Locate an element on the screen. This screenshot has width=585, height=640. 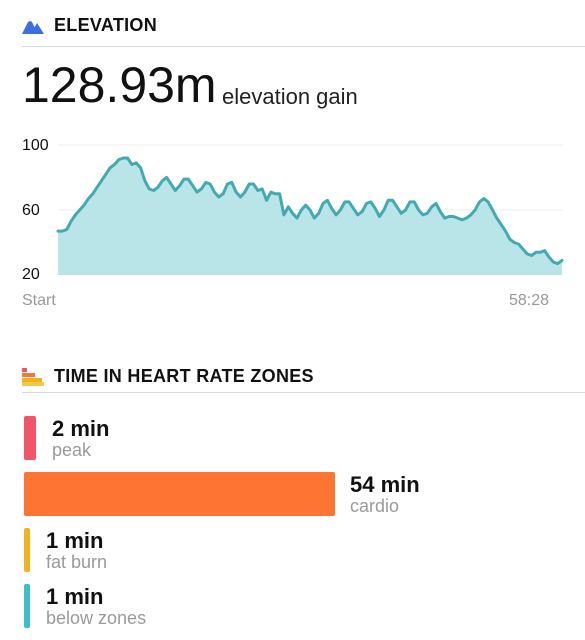
elevation-gain-label: elevation gain is located at coordinates (290, 96).